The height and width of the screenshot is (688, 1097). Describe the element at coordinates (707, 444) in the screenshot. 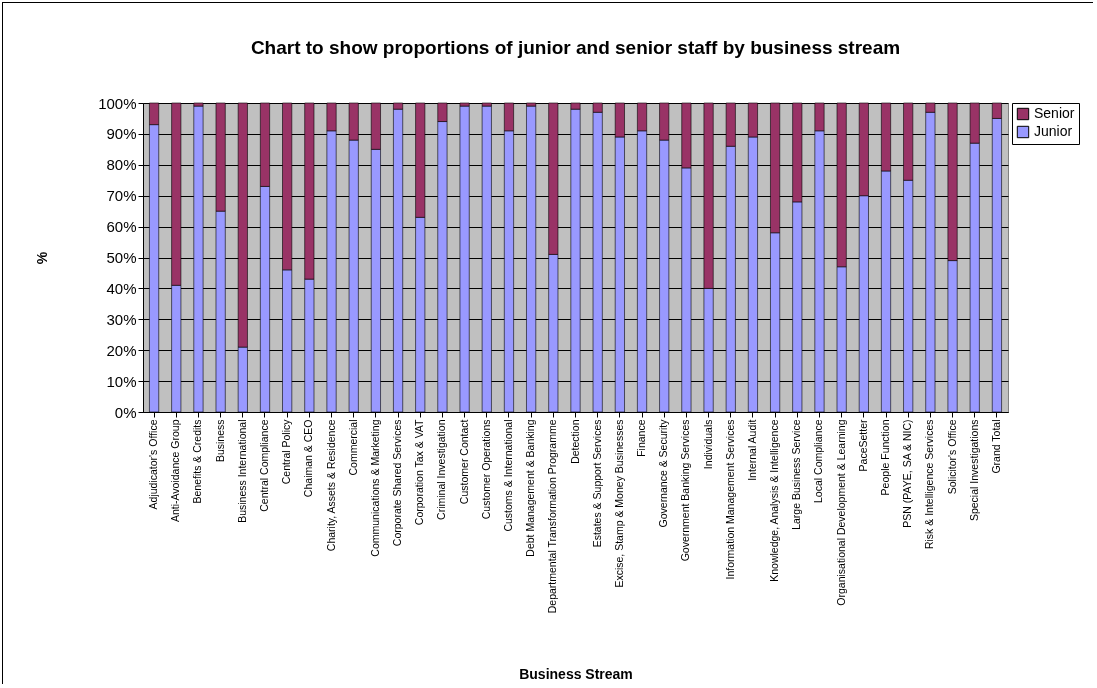

I see `x-tick-label: Individuals` at that location.